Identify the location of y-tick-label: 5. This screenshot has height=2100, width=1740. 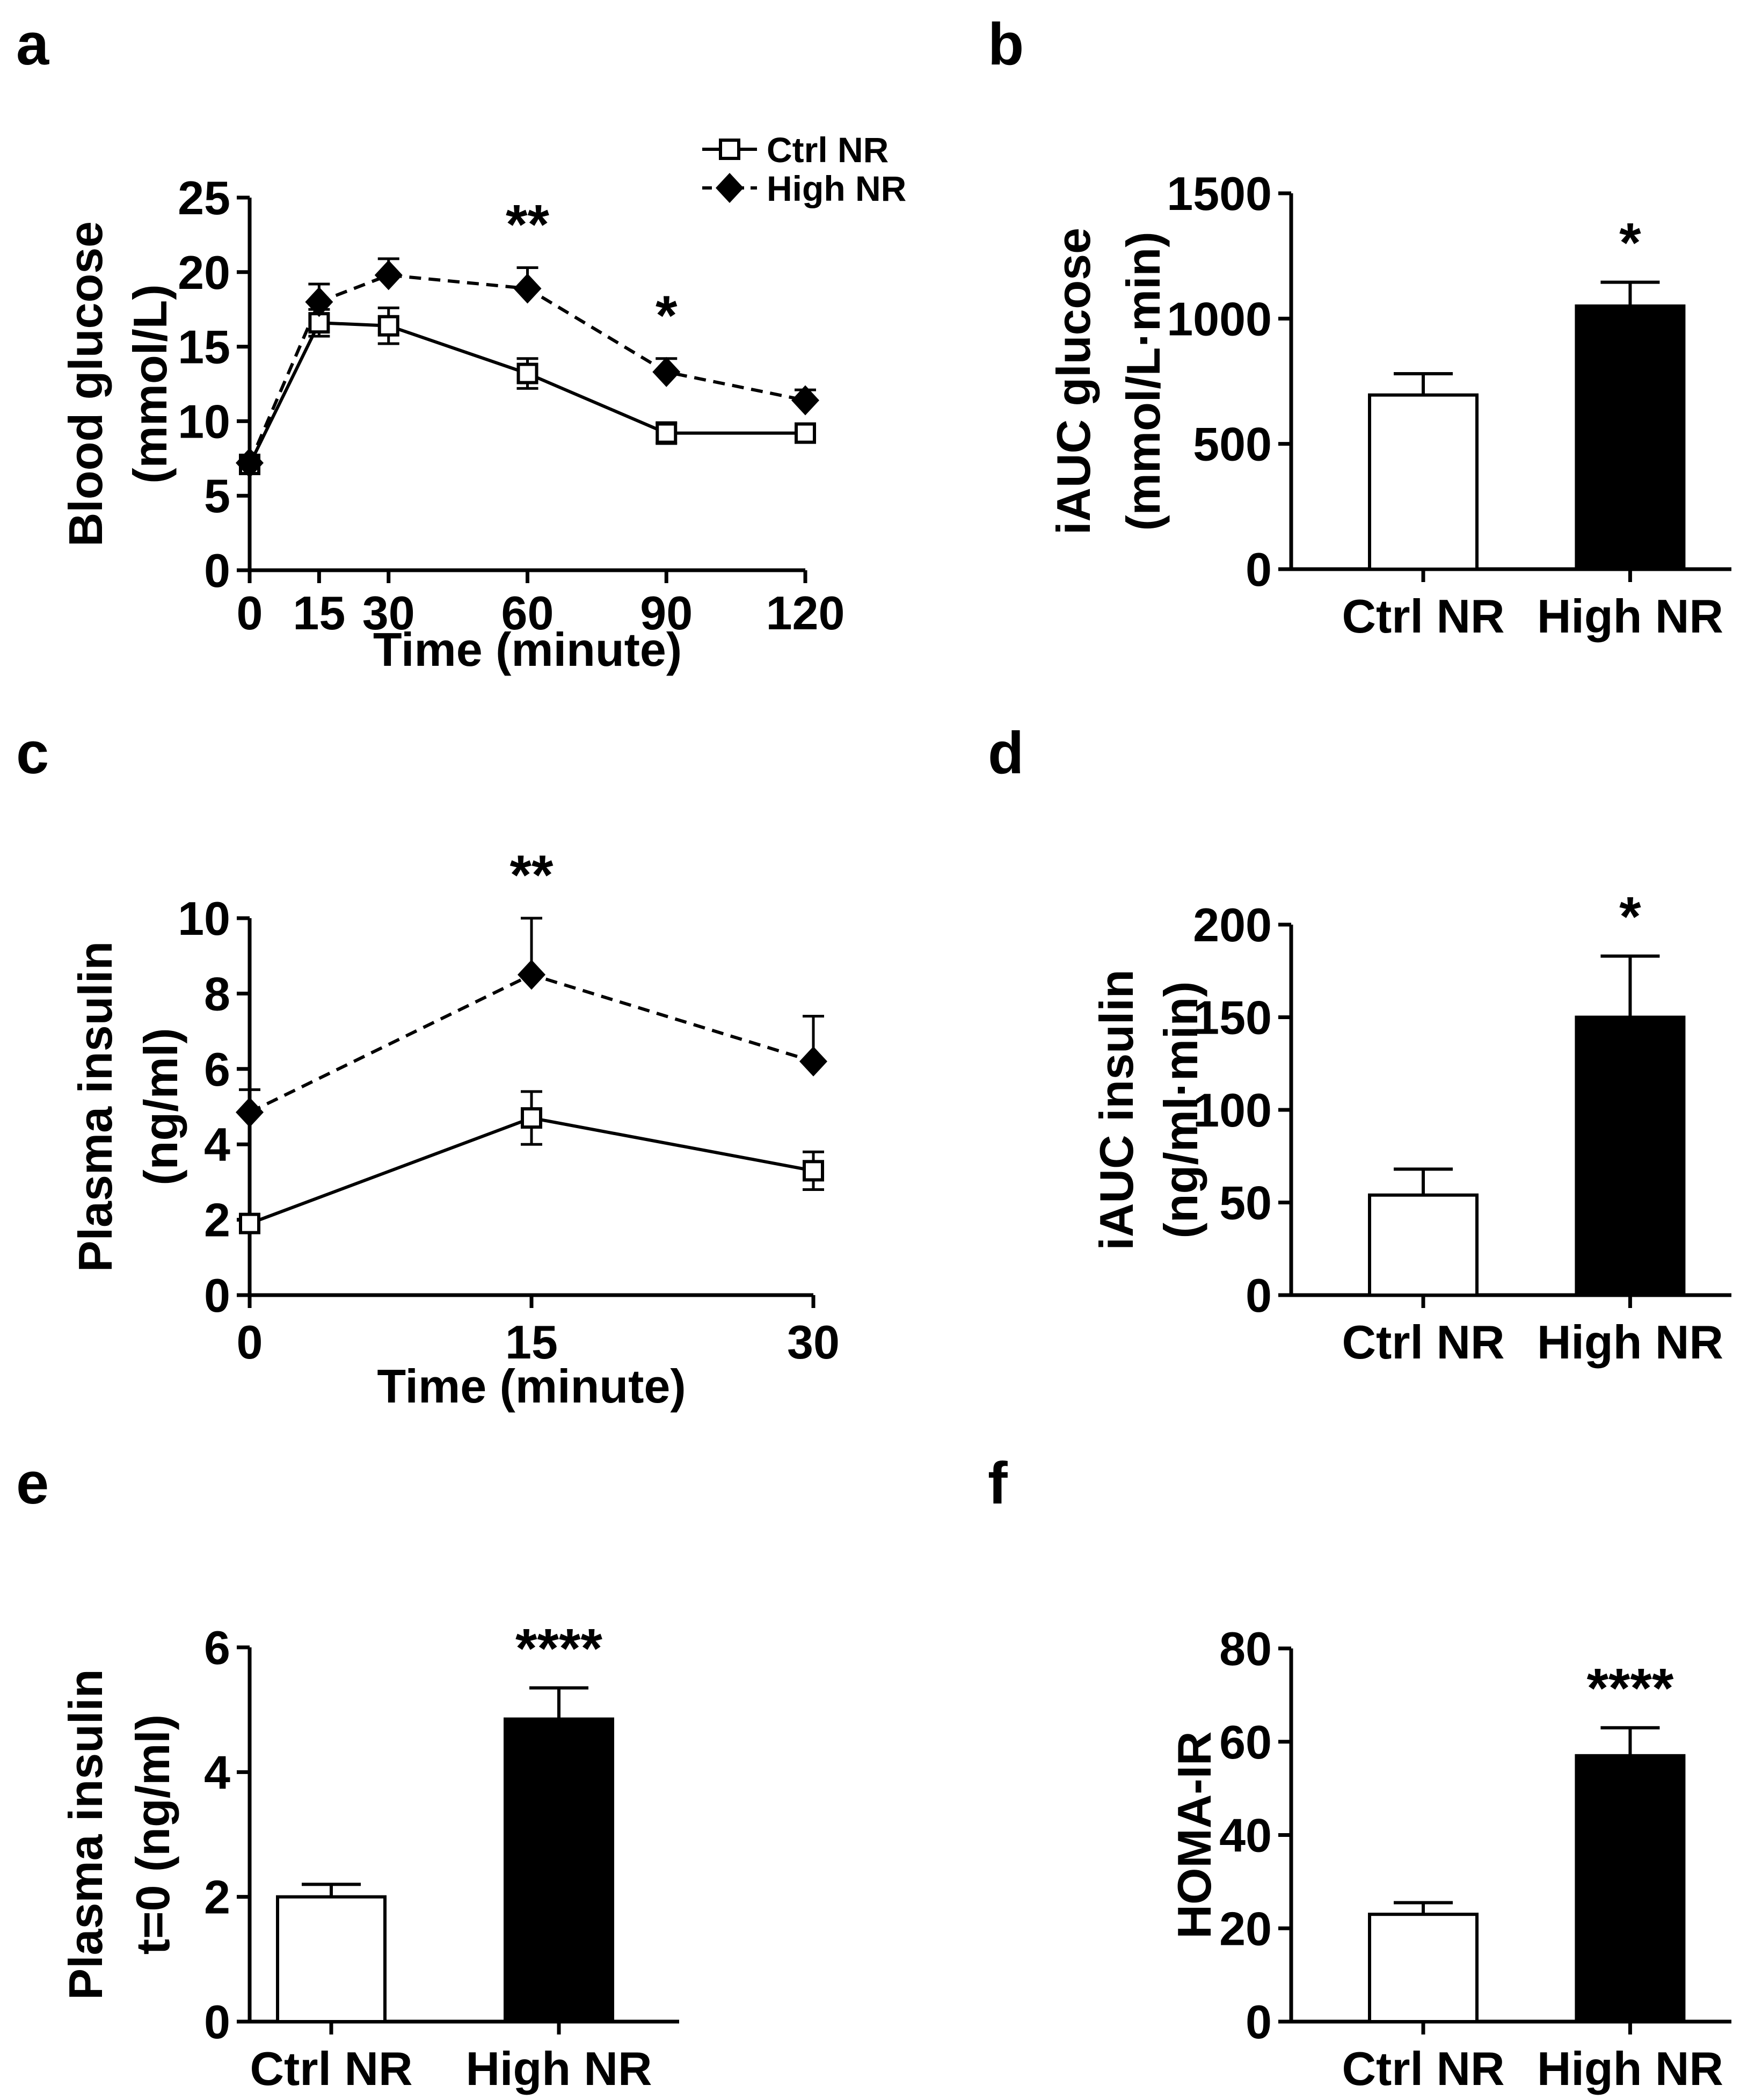
(217, 496).